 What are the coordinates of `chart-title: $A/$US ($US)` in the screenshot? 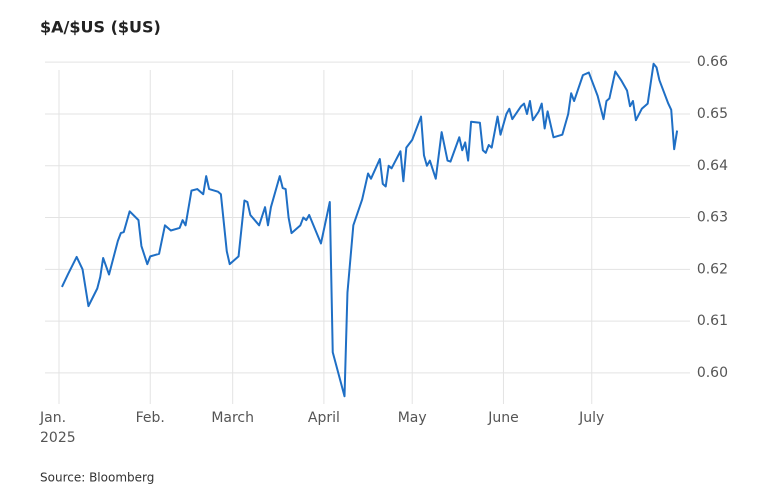 It's located at (100, 27).